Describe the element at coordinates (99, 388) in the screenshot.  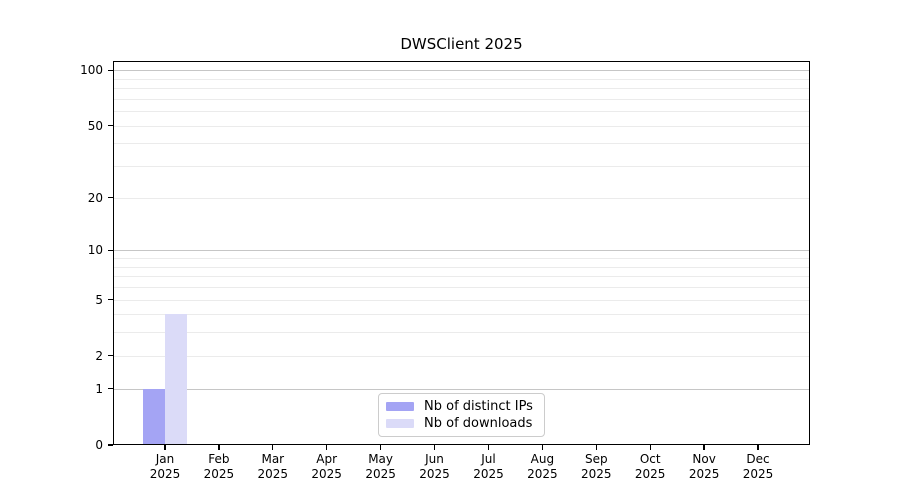
I see `y-tick-label: 1` at that location.